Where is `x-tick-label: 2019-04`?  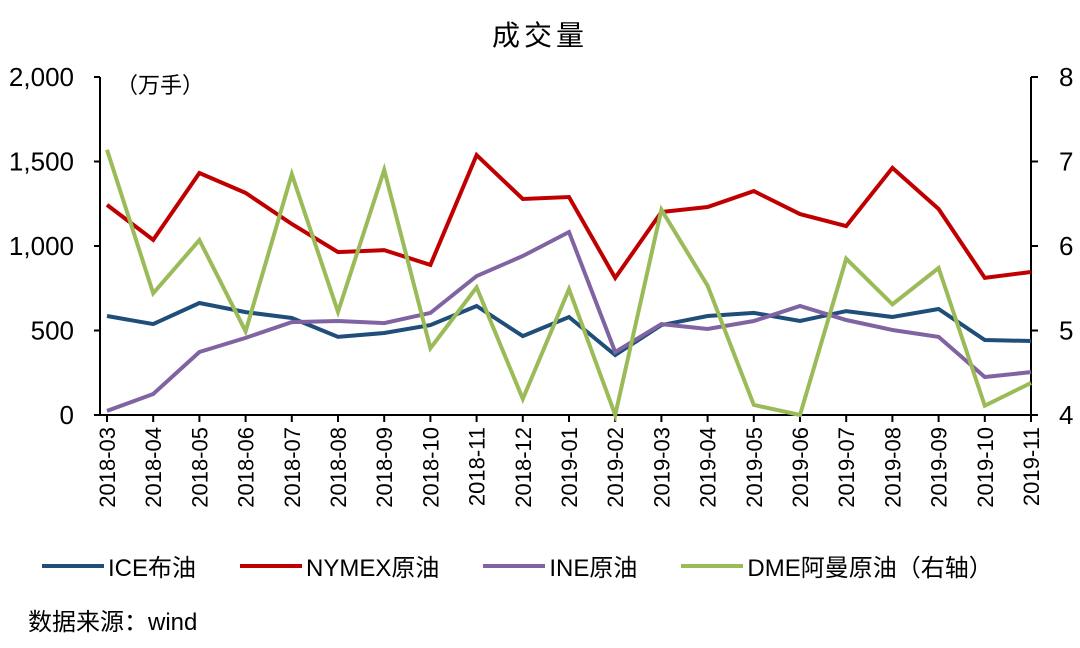
x-tick-label: 2019-04 is located at coordinates (708, 467).